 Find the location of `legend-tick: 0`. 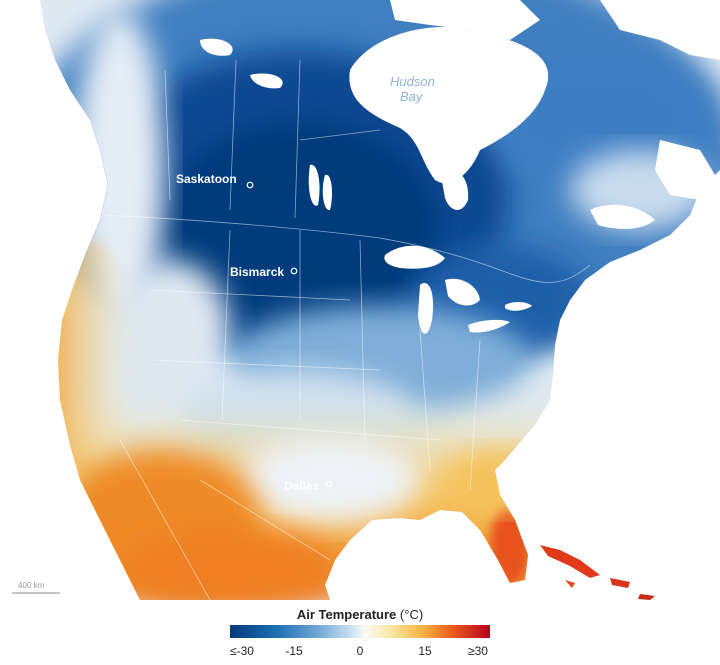

legend-tick: 0 is located at coordinates (360, 651).